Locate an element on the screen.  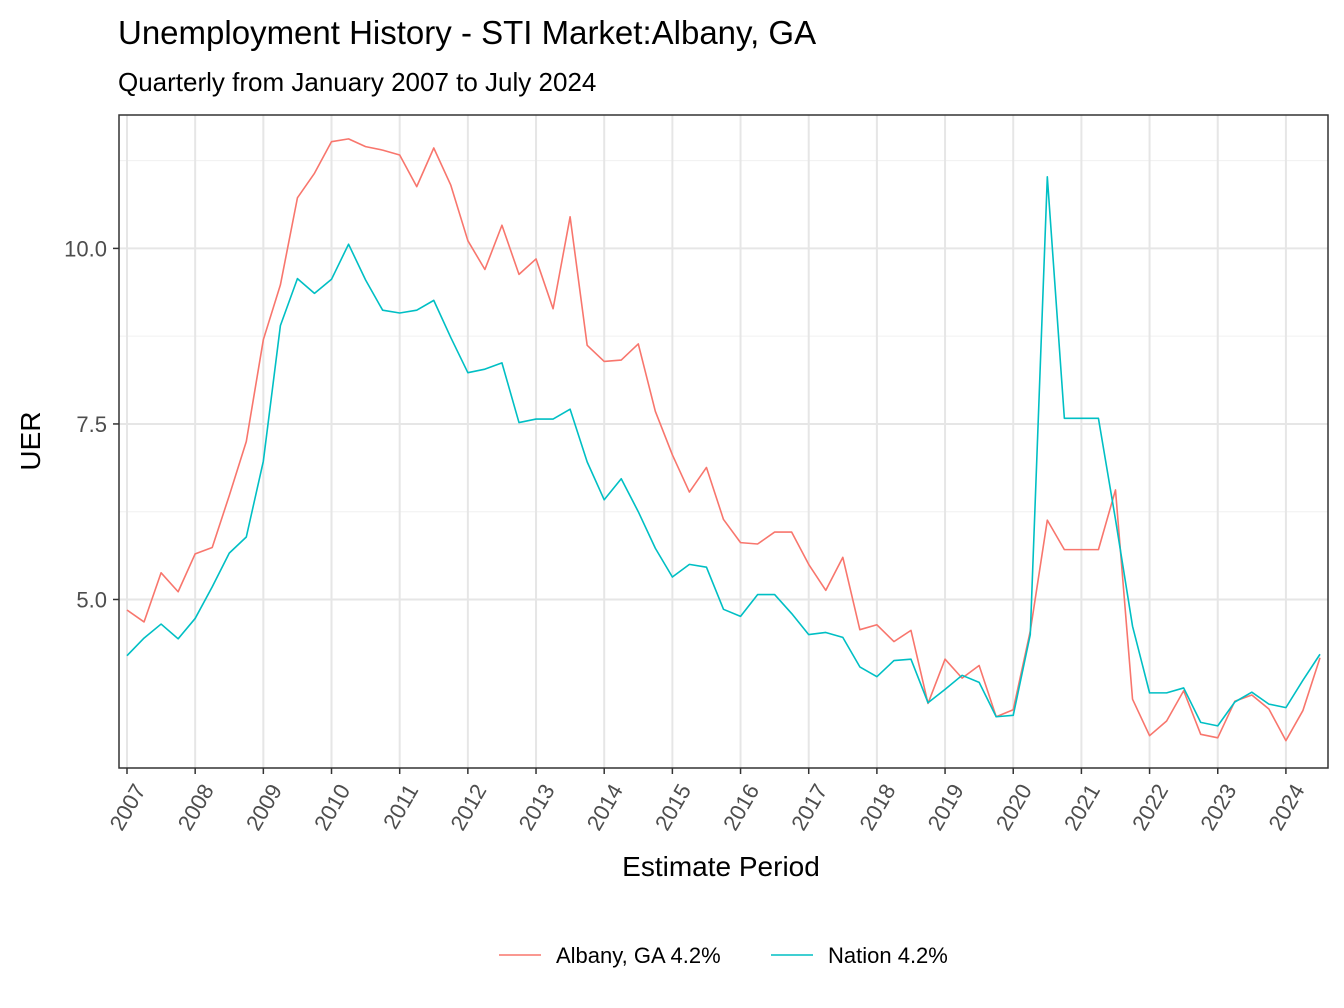
x-tick-label: 2015 is located at coordinates (673, 807).